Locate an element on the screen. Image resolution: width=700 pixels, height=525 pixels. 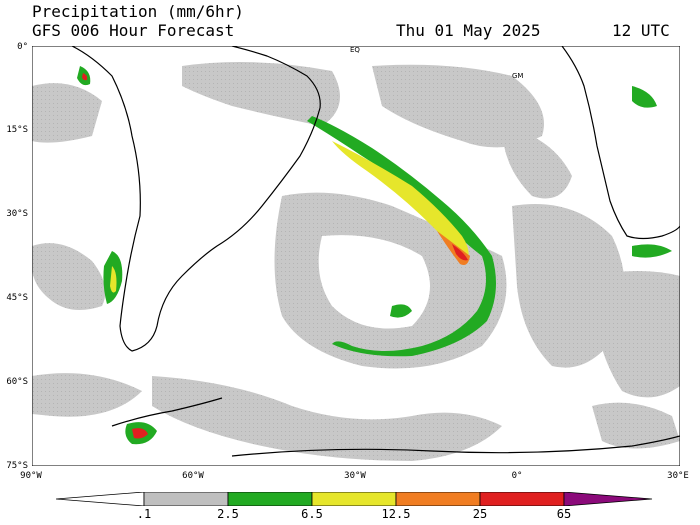
valid-time: 12 UTC is located at coordinates (641, 30).